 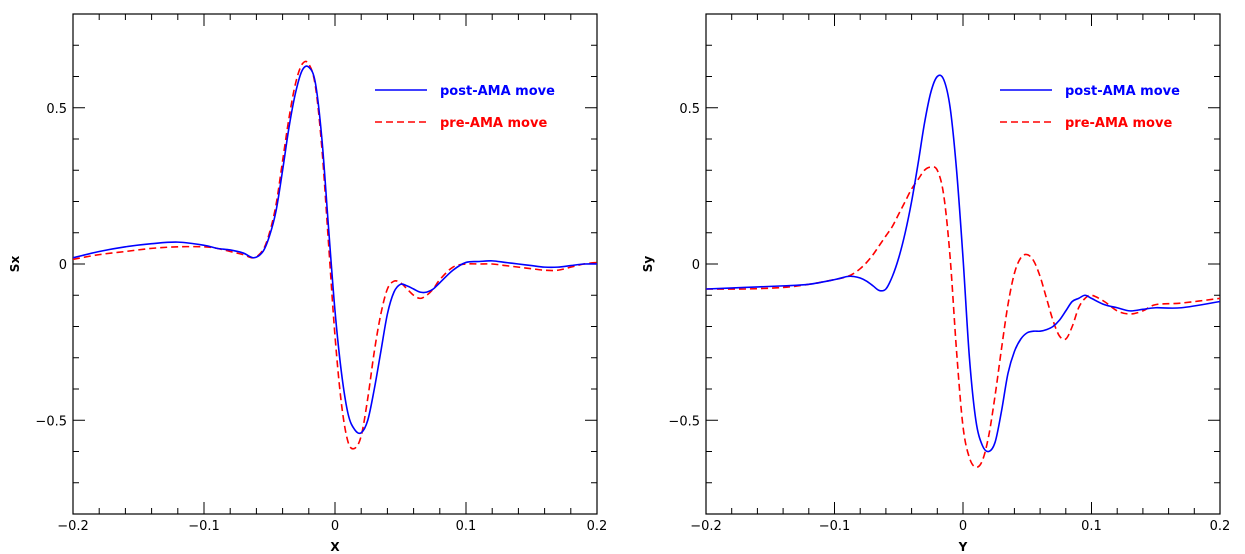 I want to click on sy-y-tick-label: 0, so click(x=696, y=265).